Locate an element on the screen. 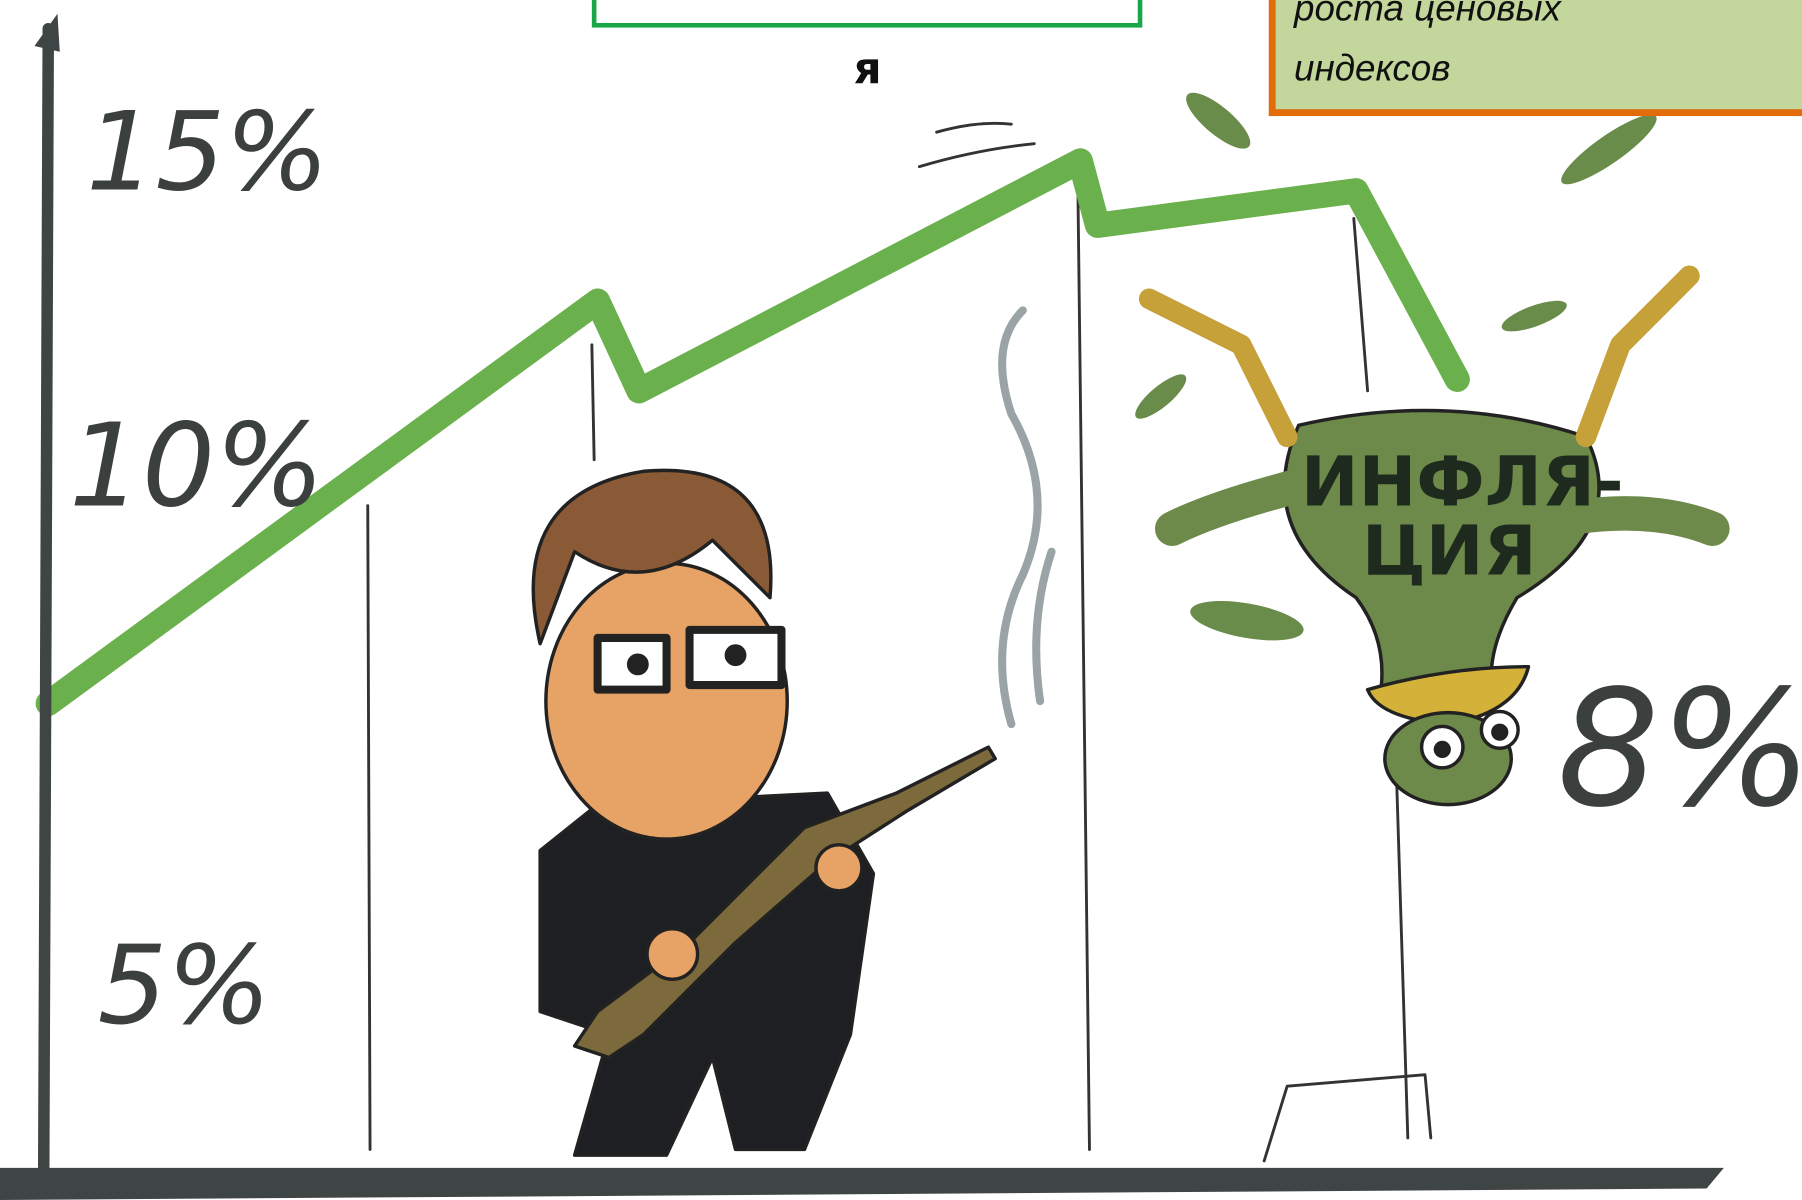  smoke is located at coordinates (1027, 517).